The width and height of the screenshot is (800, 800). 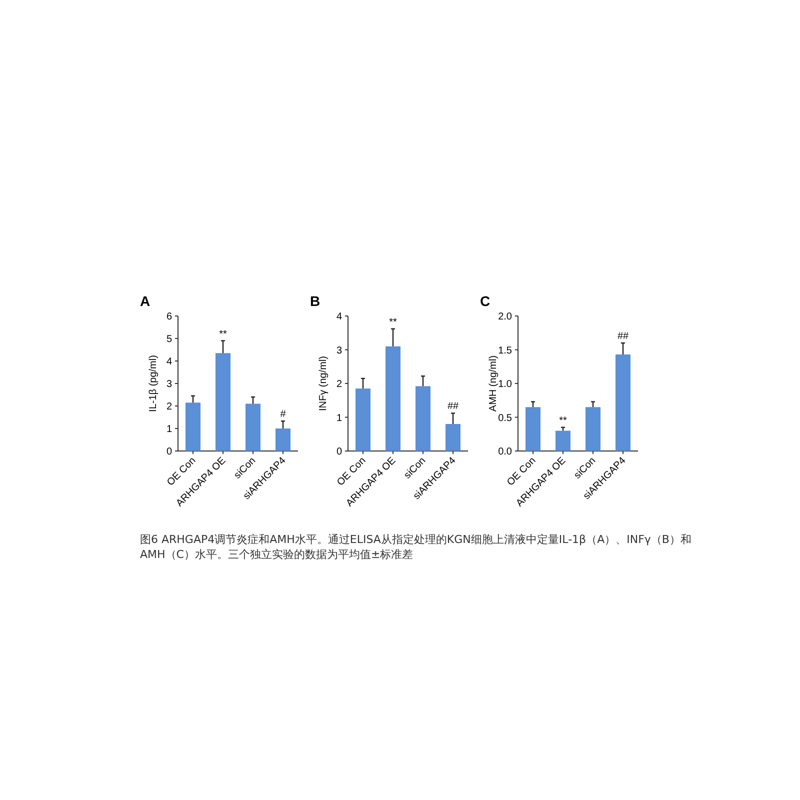 What do you see at coordinates (169, 339) in the screenshot?
I see `y-tick-label: 5` at bounding box center [169, 339].